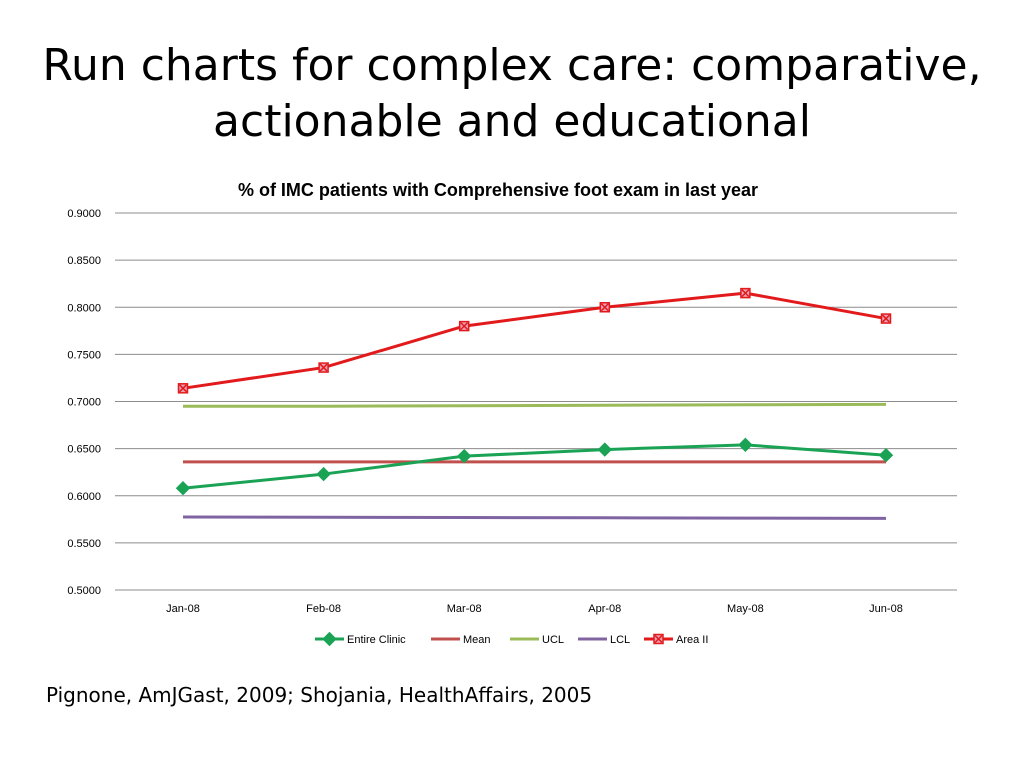 This screenshot has width=1024, height=768. Describe the element at coordinates (464, 609) in the screenshot. I see `x-tick-label: Mar-08` at that location.